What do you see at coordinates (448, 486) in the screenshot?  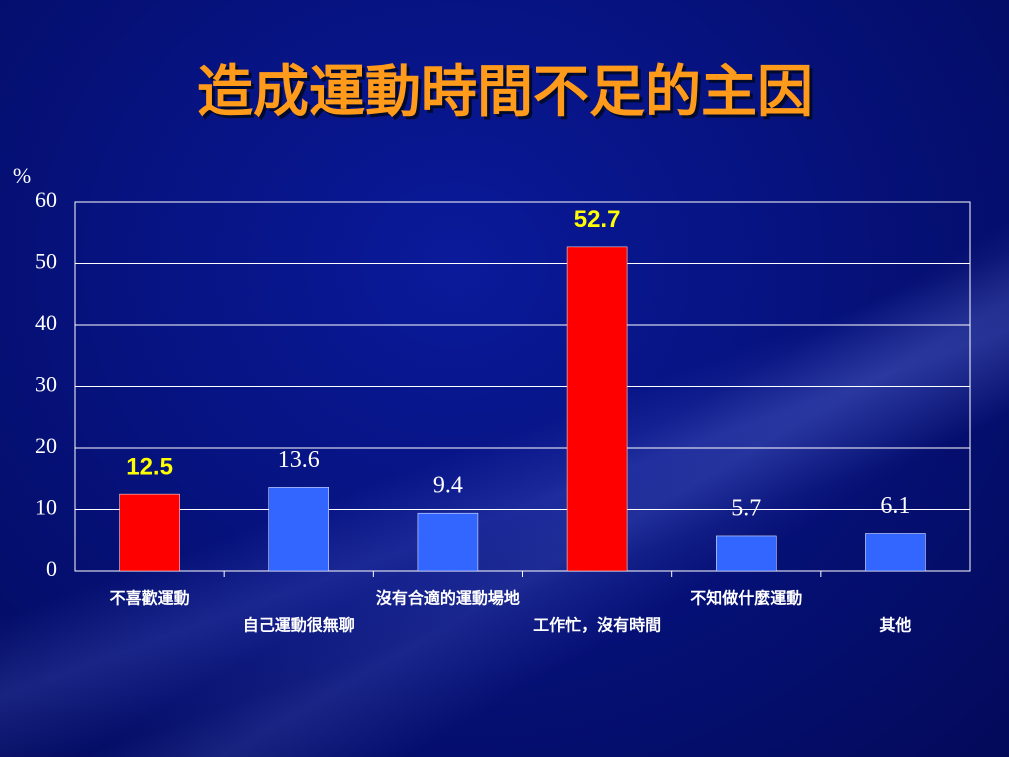 I see `value-label: 9.4` at bounding box center [448, 486].